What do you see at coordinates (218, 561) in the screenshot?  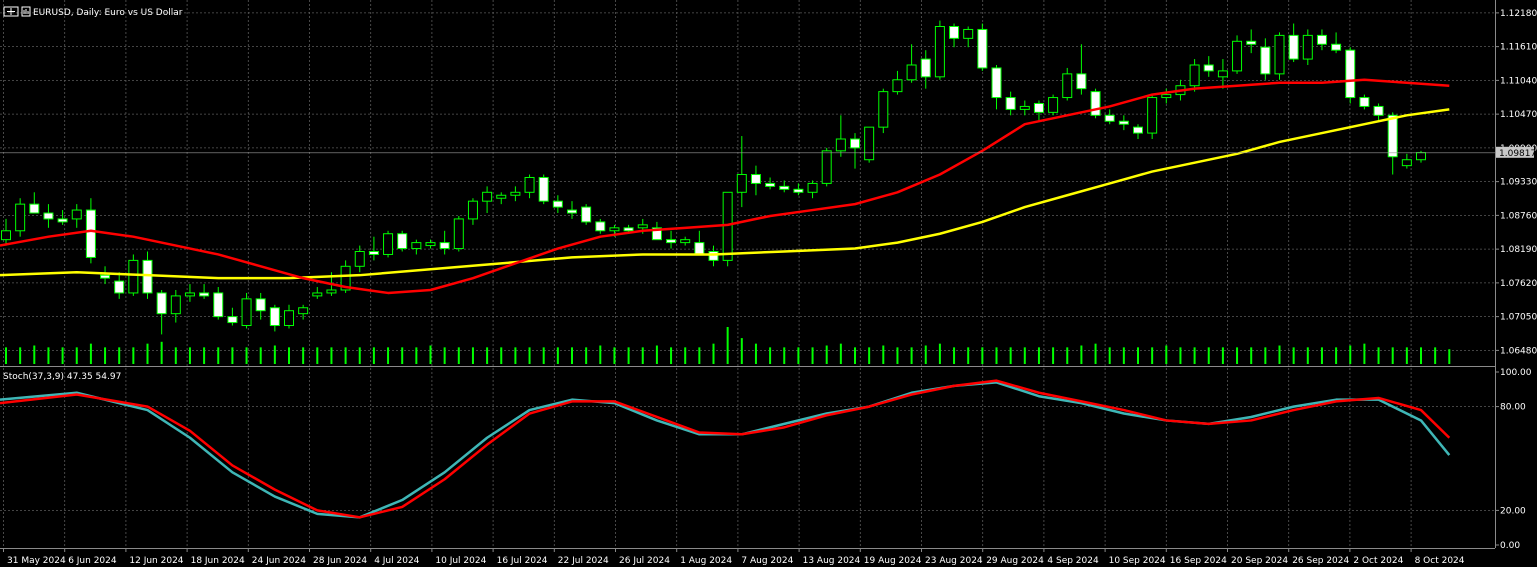 I see `time-tick-label: 18 Jun 2024` at bounding box center [218, 561].